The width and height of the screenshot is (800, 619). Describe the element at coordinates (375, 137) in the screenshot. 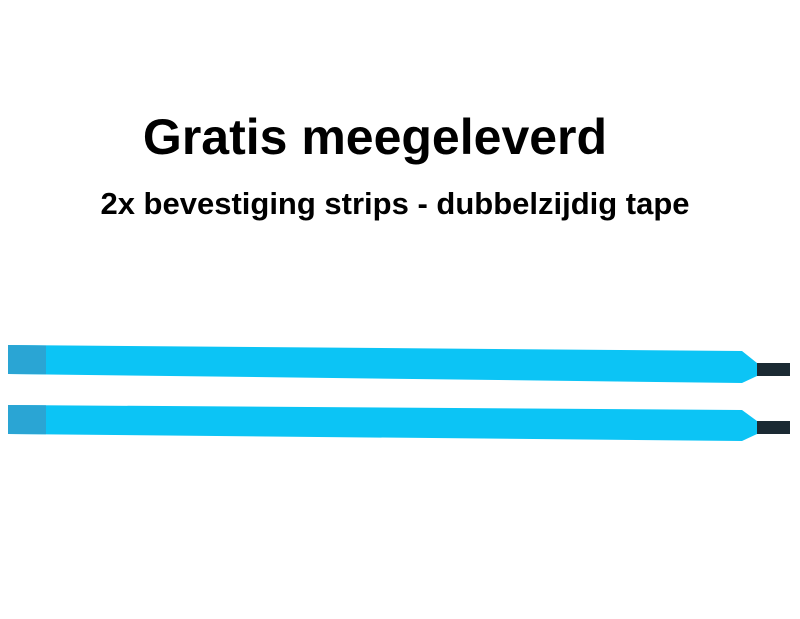

I see `heading: Gratis meegeleverd` at that location.